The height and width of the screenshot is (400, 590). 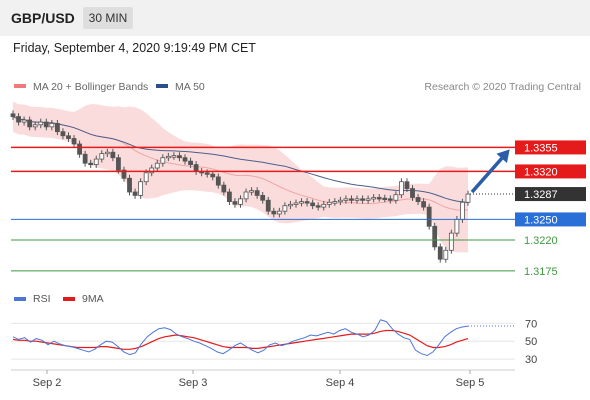 What do you see at coordinates (42, 299) in the screenshot?
I see `legend-label-rsi: RSI` at bounding box center [42, 299].